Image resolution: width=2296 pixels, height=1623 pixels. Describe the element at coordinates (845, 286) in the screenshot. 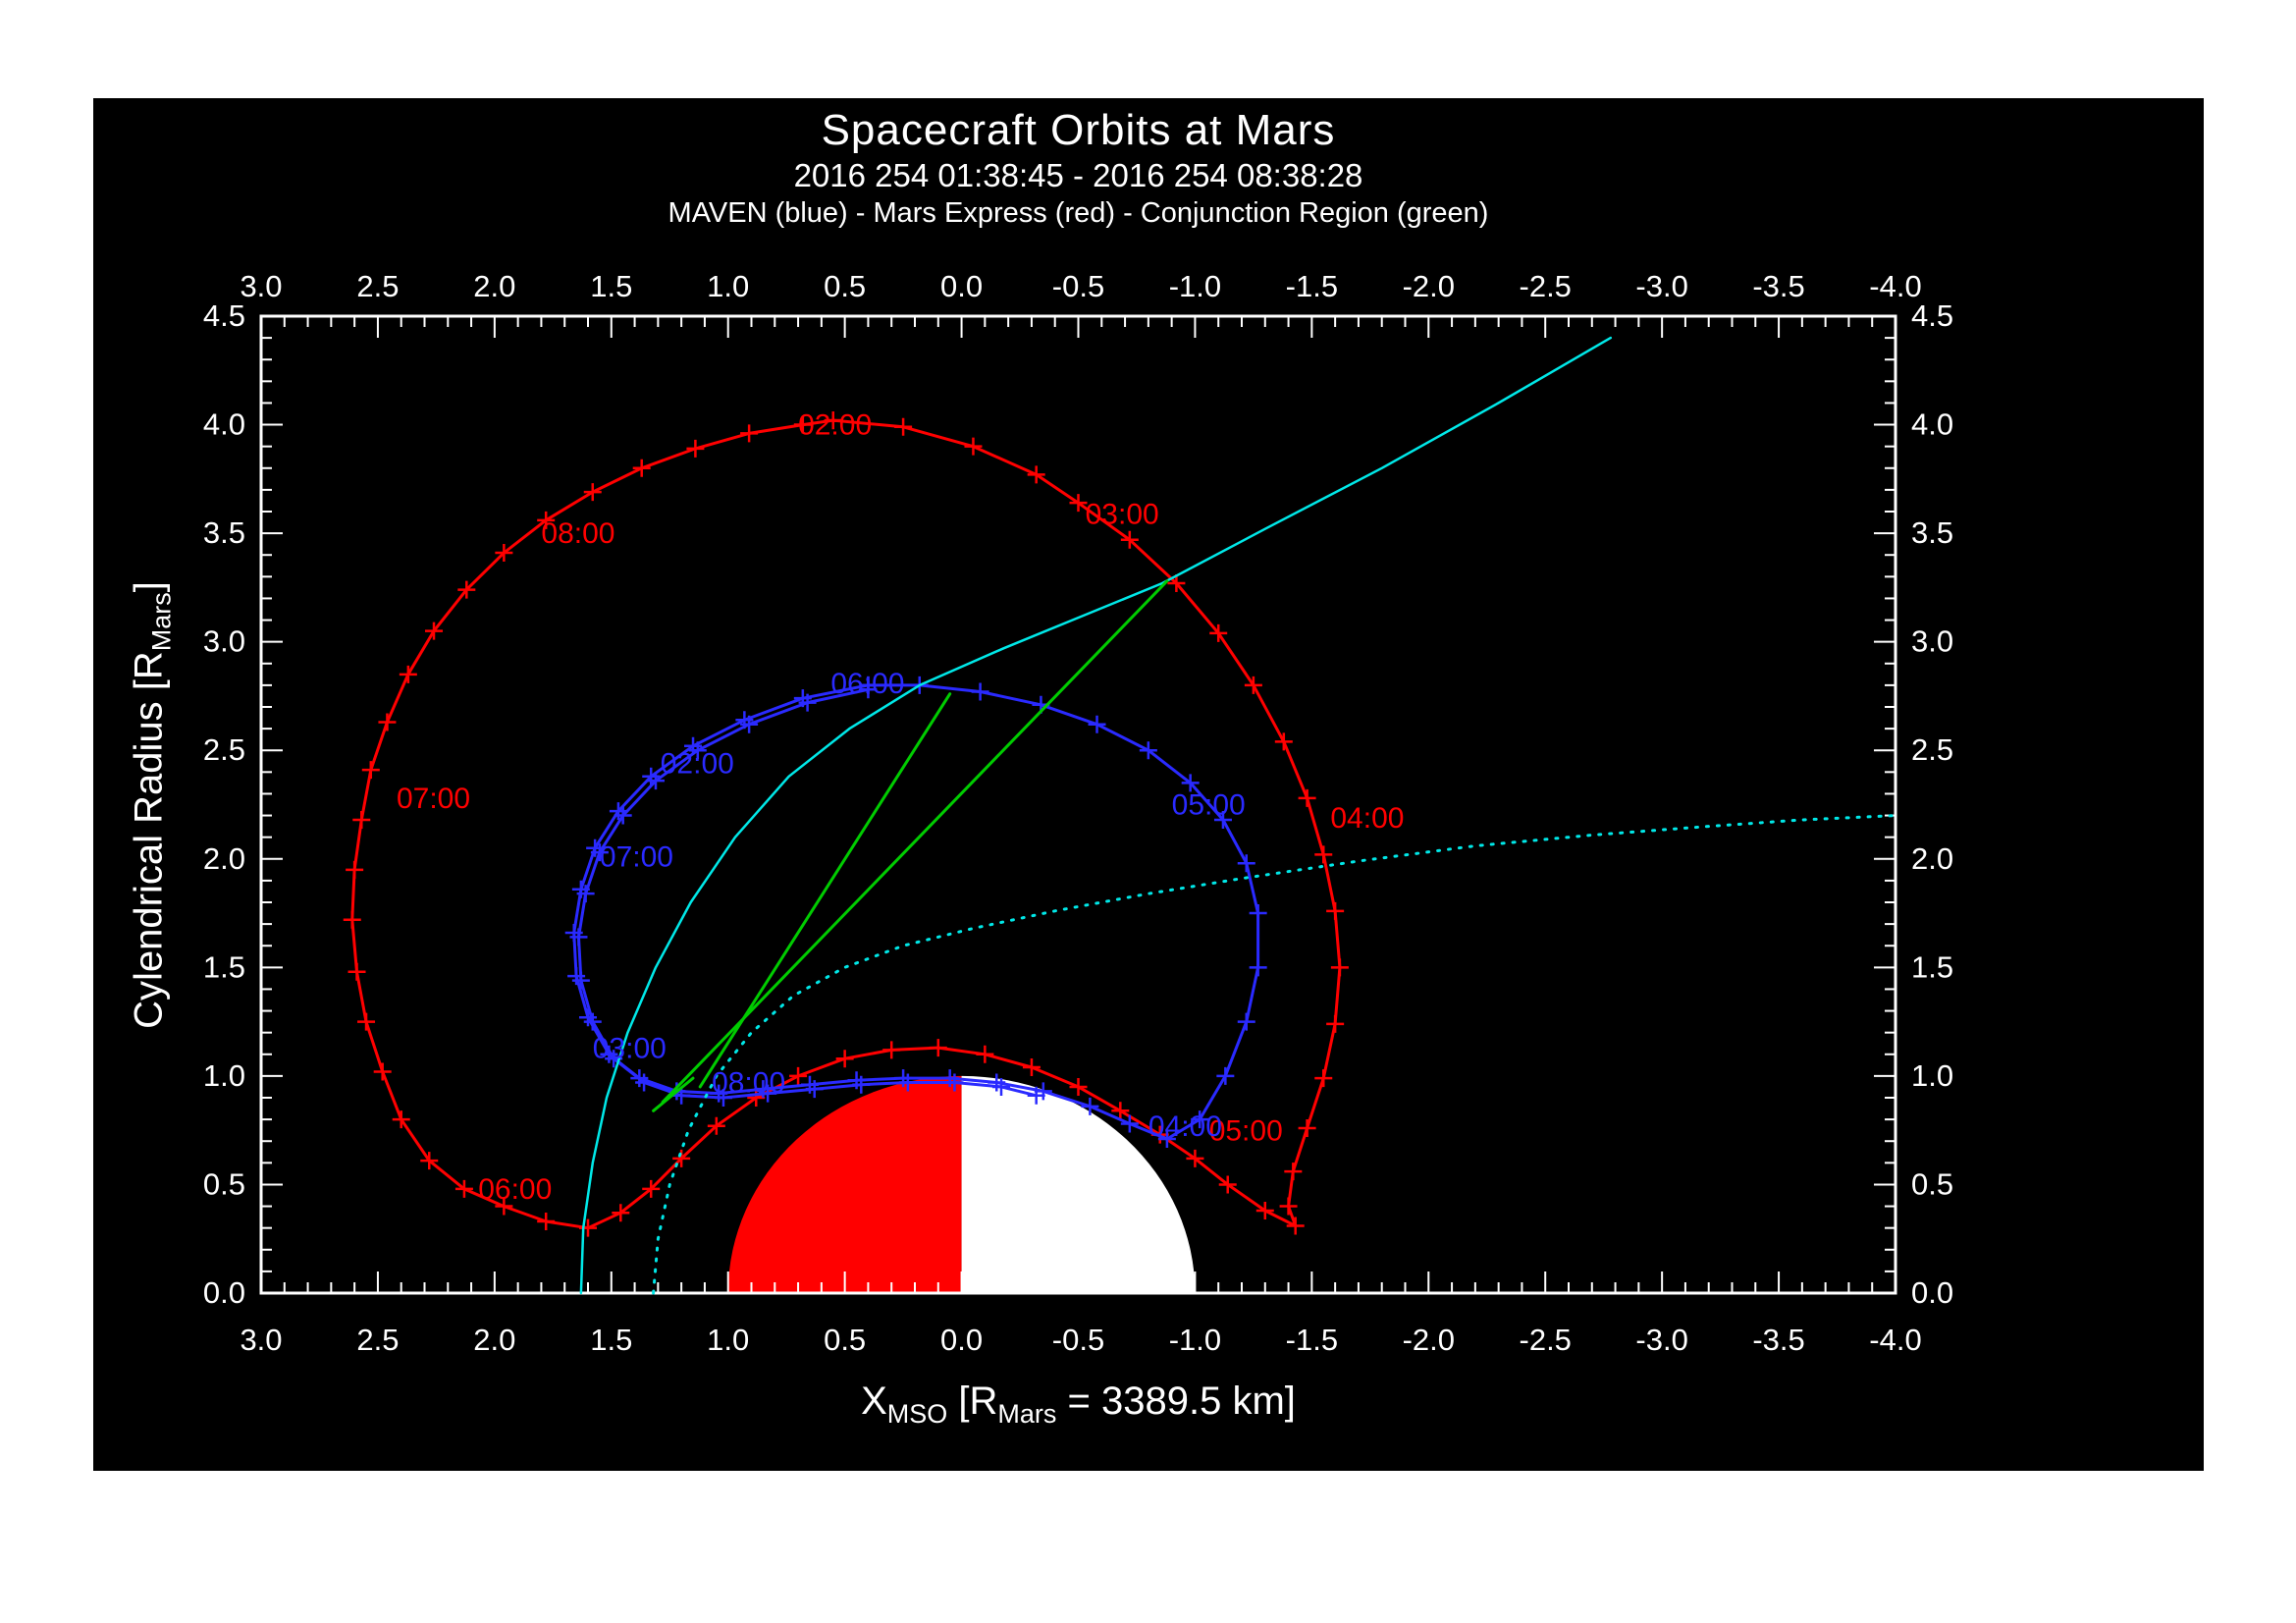

I see `x-tick-label-top: 0.5` at that location.